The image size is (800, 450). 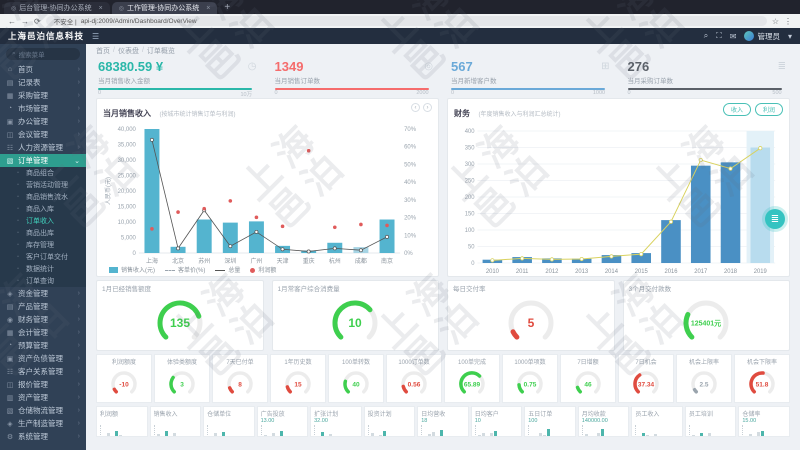 I want to click on bookmark-star-icon: ☆, so click(x=775, y=21).